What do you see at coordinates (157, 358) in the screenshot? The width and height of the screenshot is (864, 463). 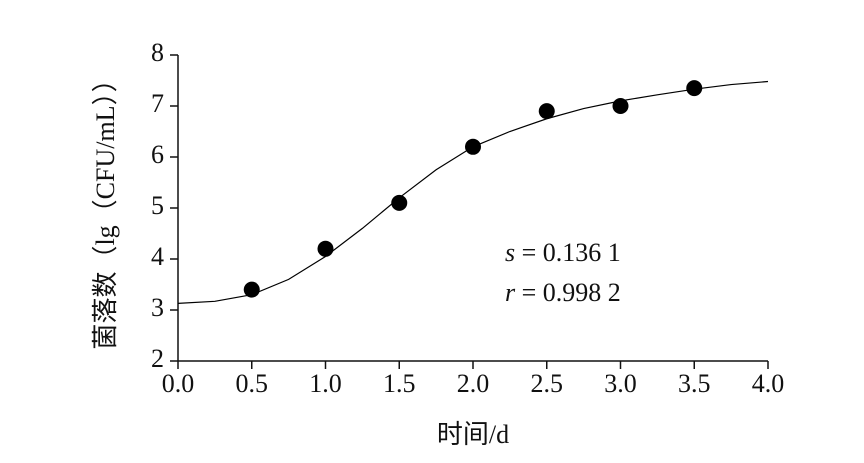 I see `y-tick-label: 2` at bounding box center [157, 358].